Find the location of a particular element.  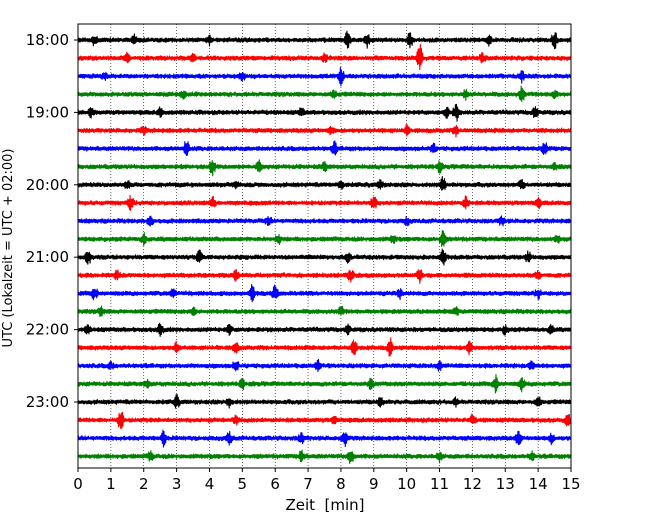

y-tick-label: 18:00 is located at coordinates (47, 40).